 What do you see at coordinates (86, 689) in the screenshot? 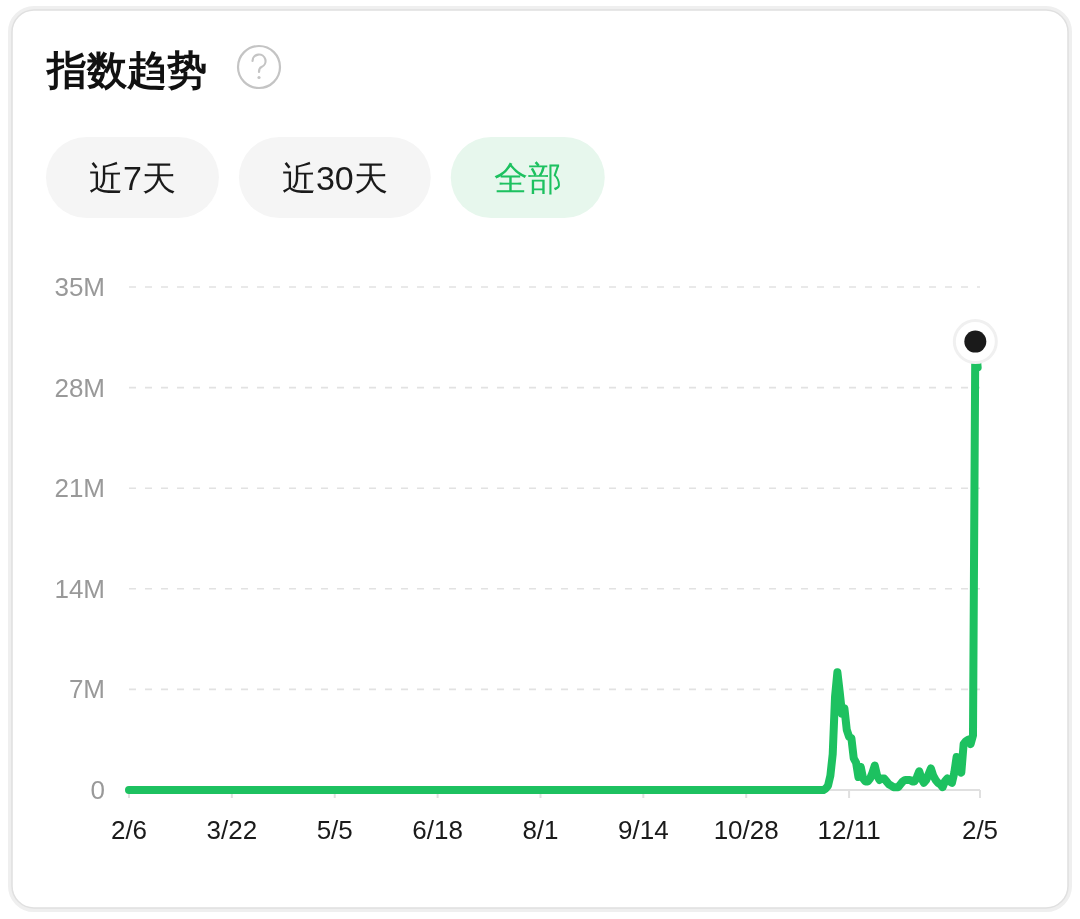
I see `y-tick-label: 7M` at bounding box center [86, 689].